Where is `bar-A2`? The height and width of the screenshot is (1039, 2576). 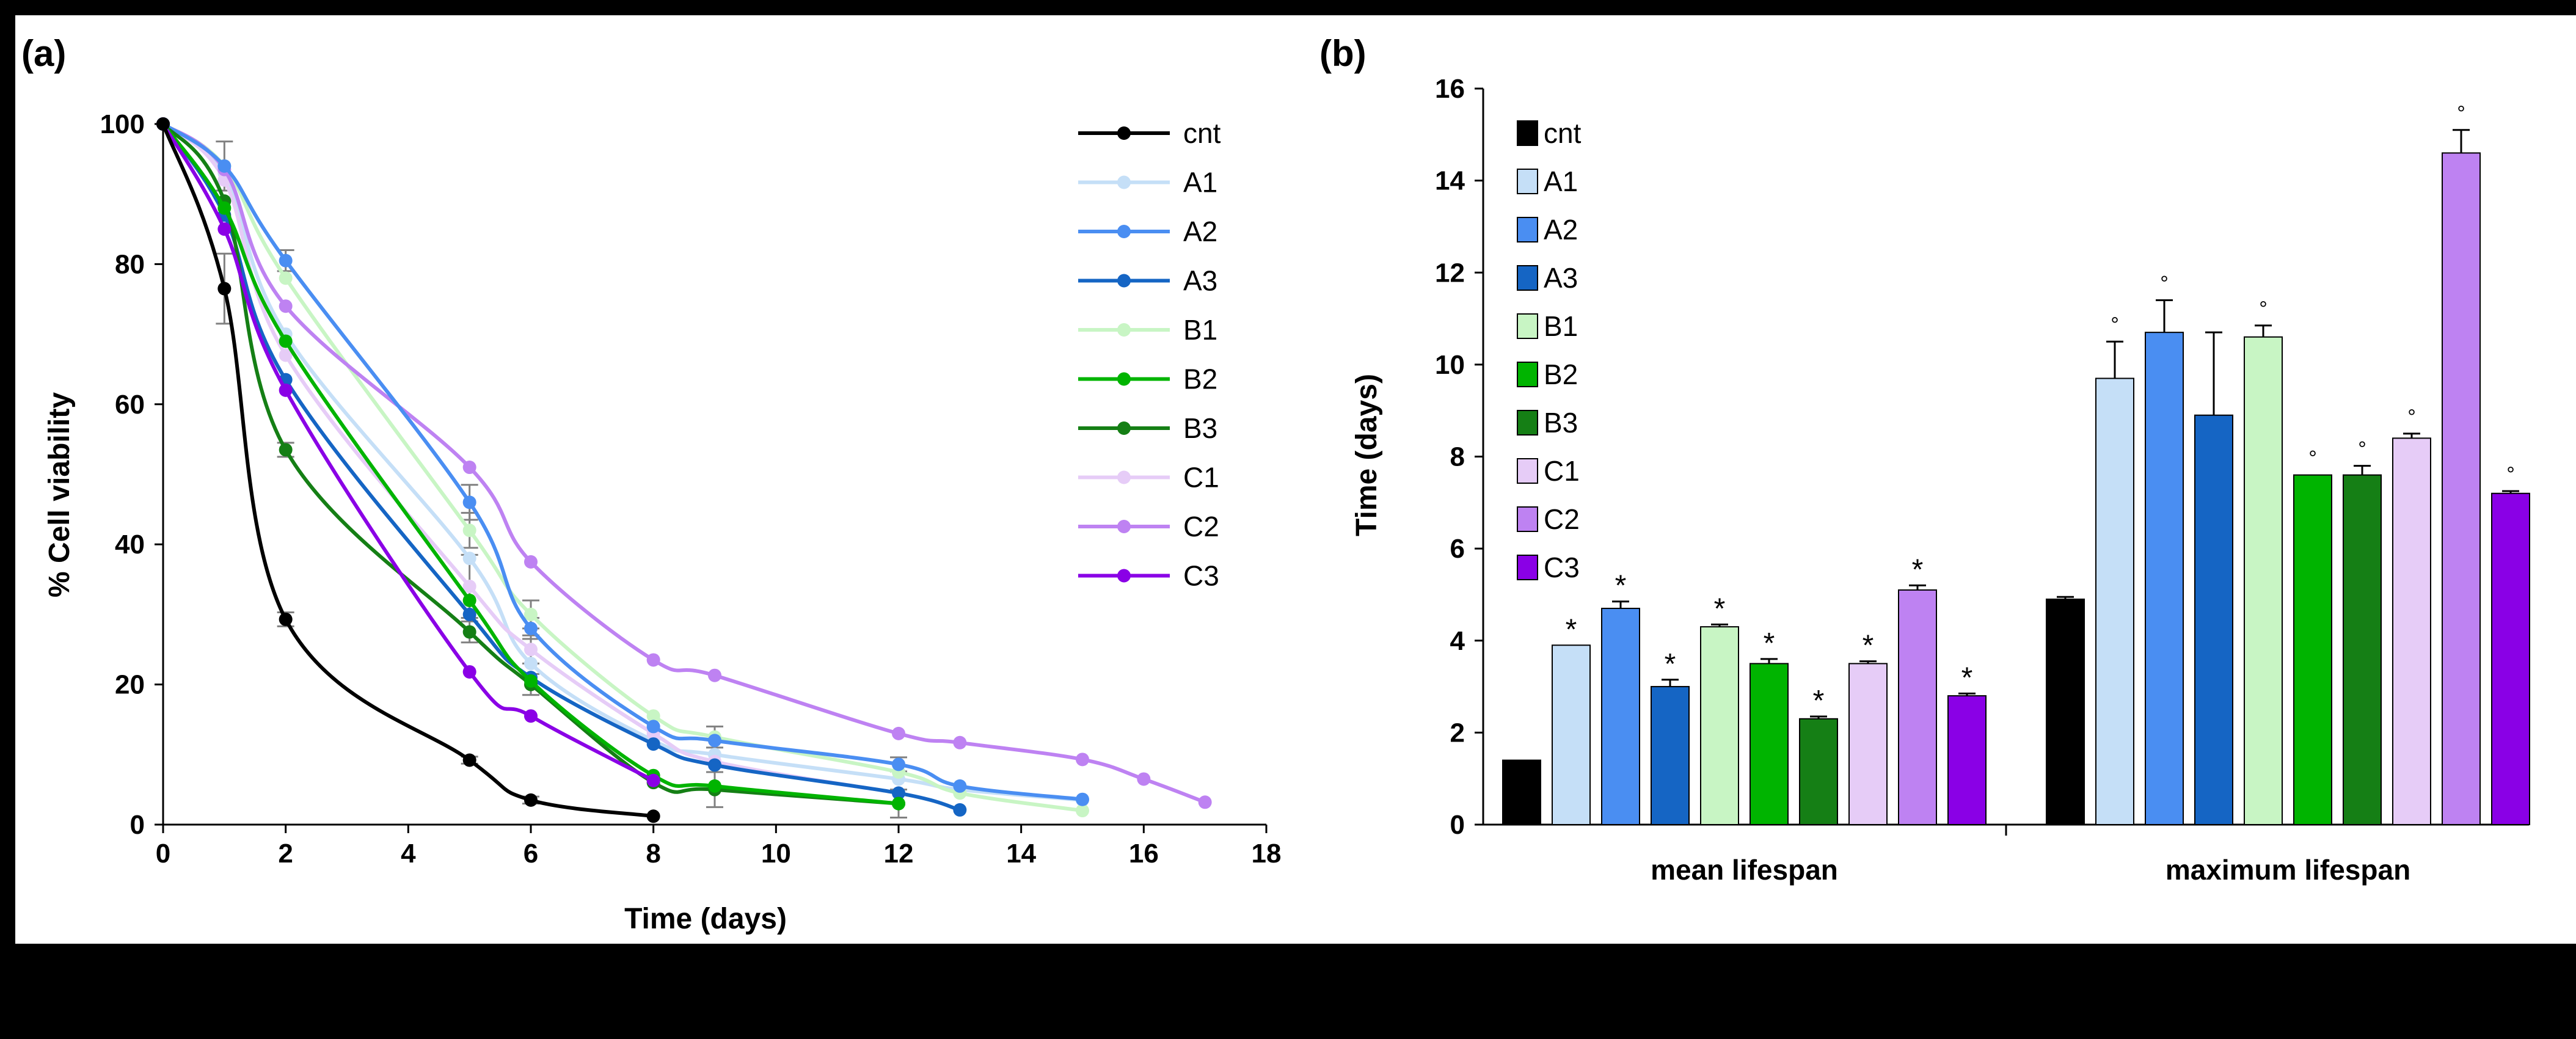 bar-A2 is located at coordinates (2164, 578).